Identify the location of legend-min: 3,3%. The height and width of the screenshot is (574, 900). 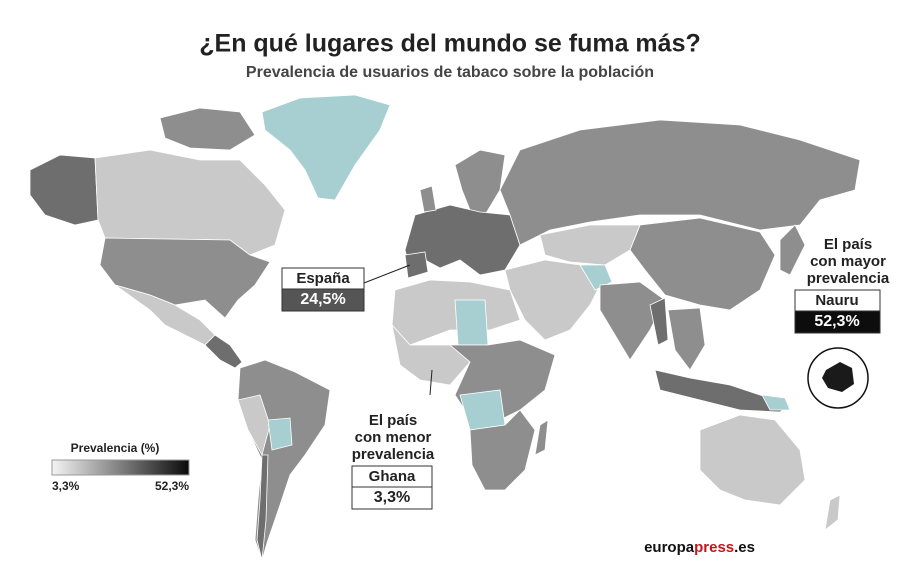
(66, 486).